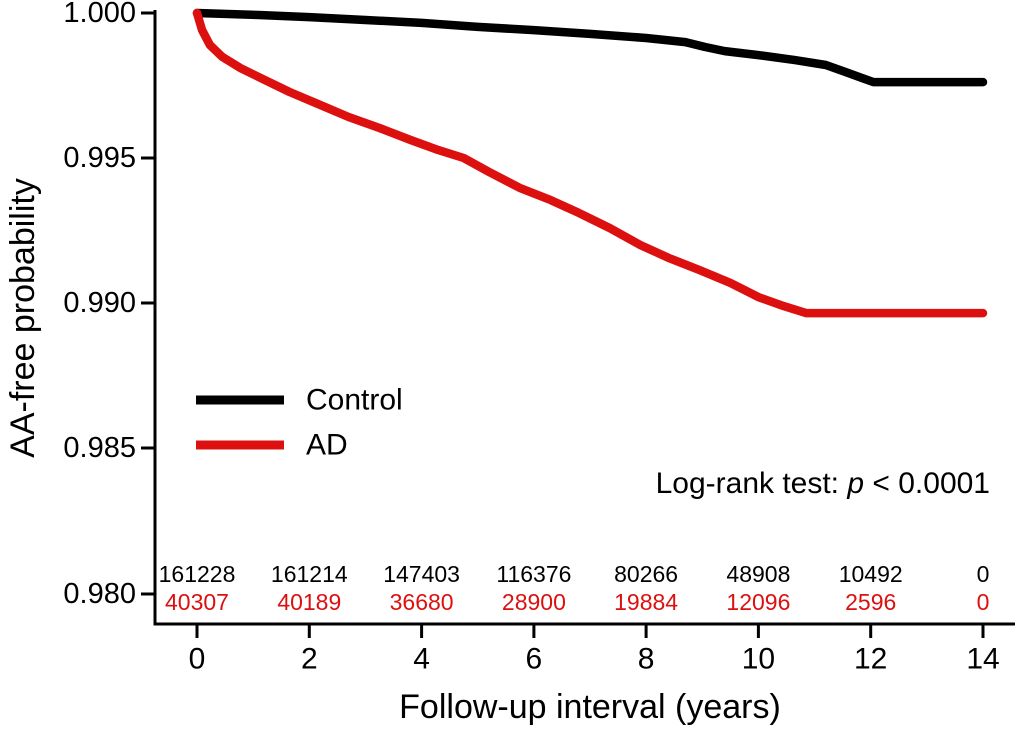 The width and height of the screenshot is (1024, 732). Describe the element at coordinates (927, 483) in the screenshot. I see `log-rank-suffix: < 0.0001` at that location.